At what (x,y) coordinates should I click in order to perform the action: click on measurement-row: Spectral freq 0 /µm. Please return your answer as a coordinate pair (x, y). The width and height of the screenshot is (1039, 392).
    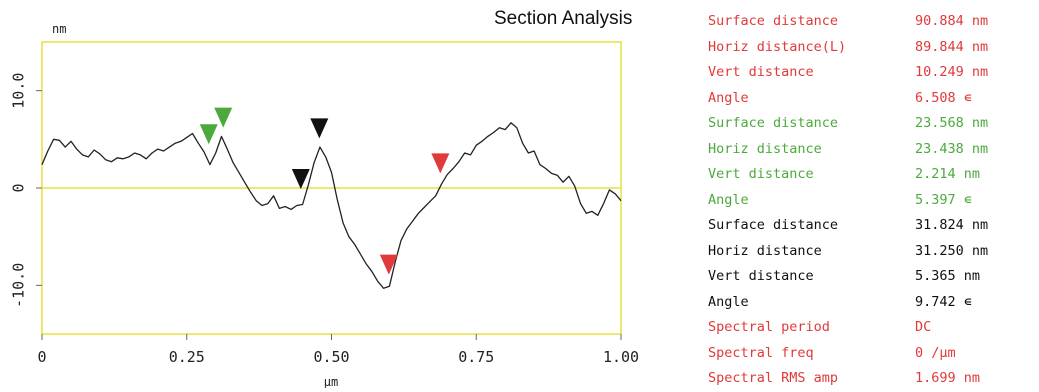
    Looking at the image, I should click on (873, 354).